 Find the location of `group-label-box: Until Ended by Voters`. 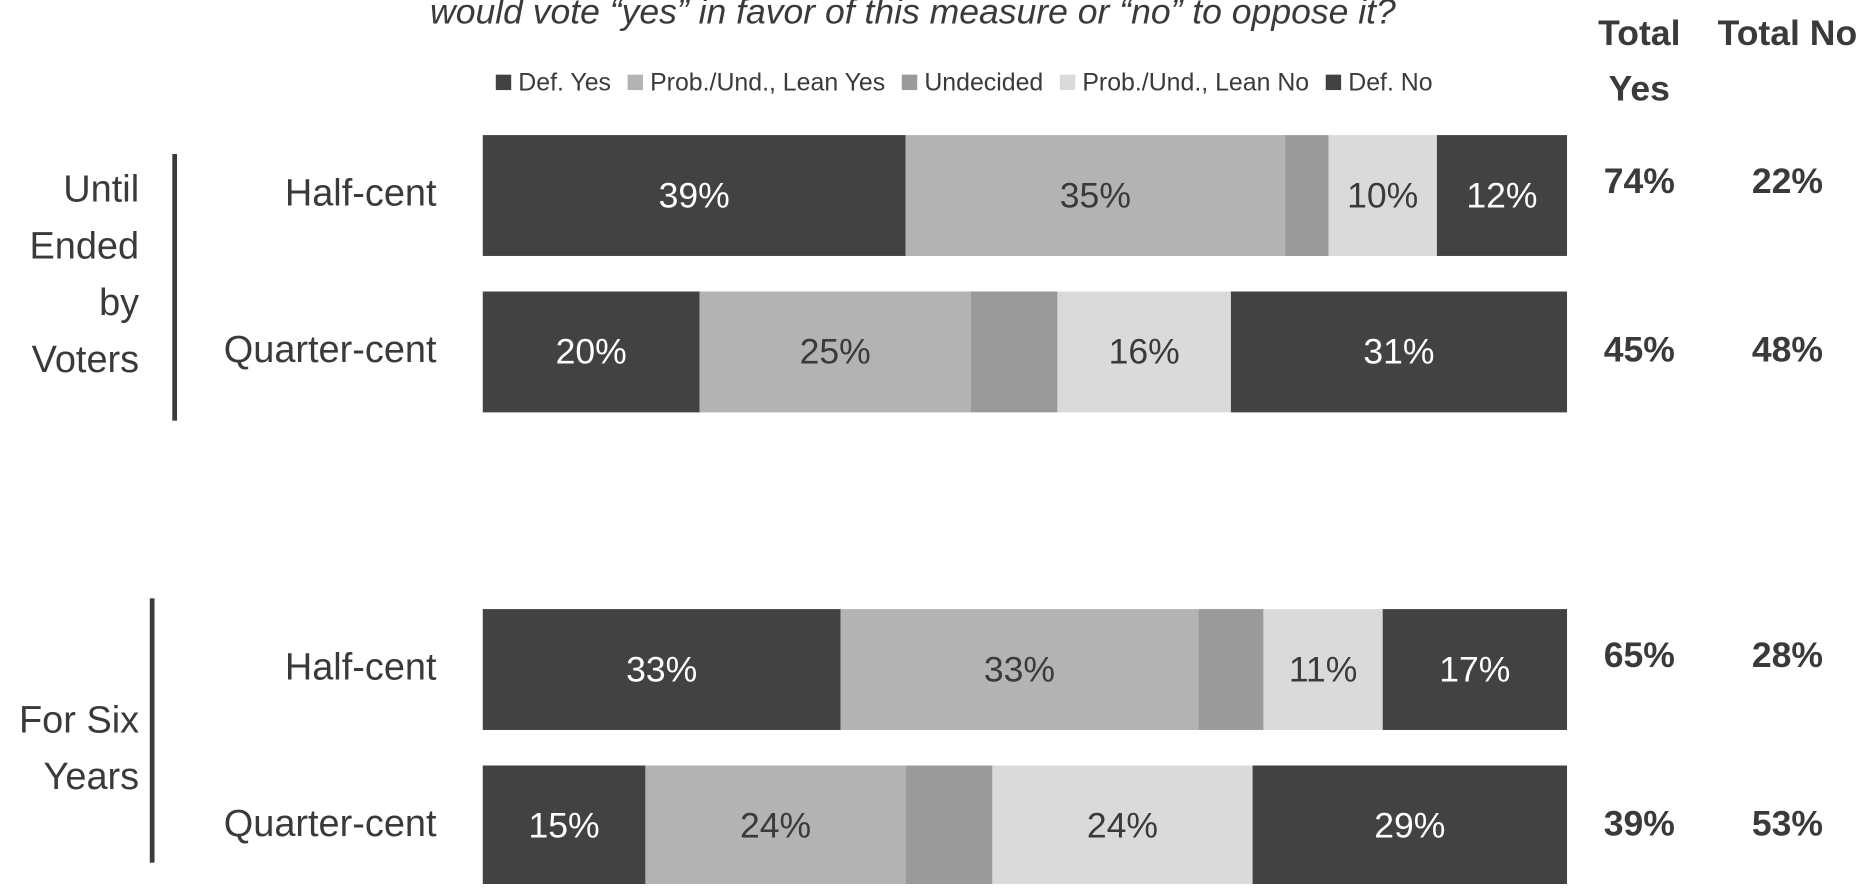

group-label-box: Until Ended by Voters is located at coordinates (84, 274).